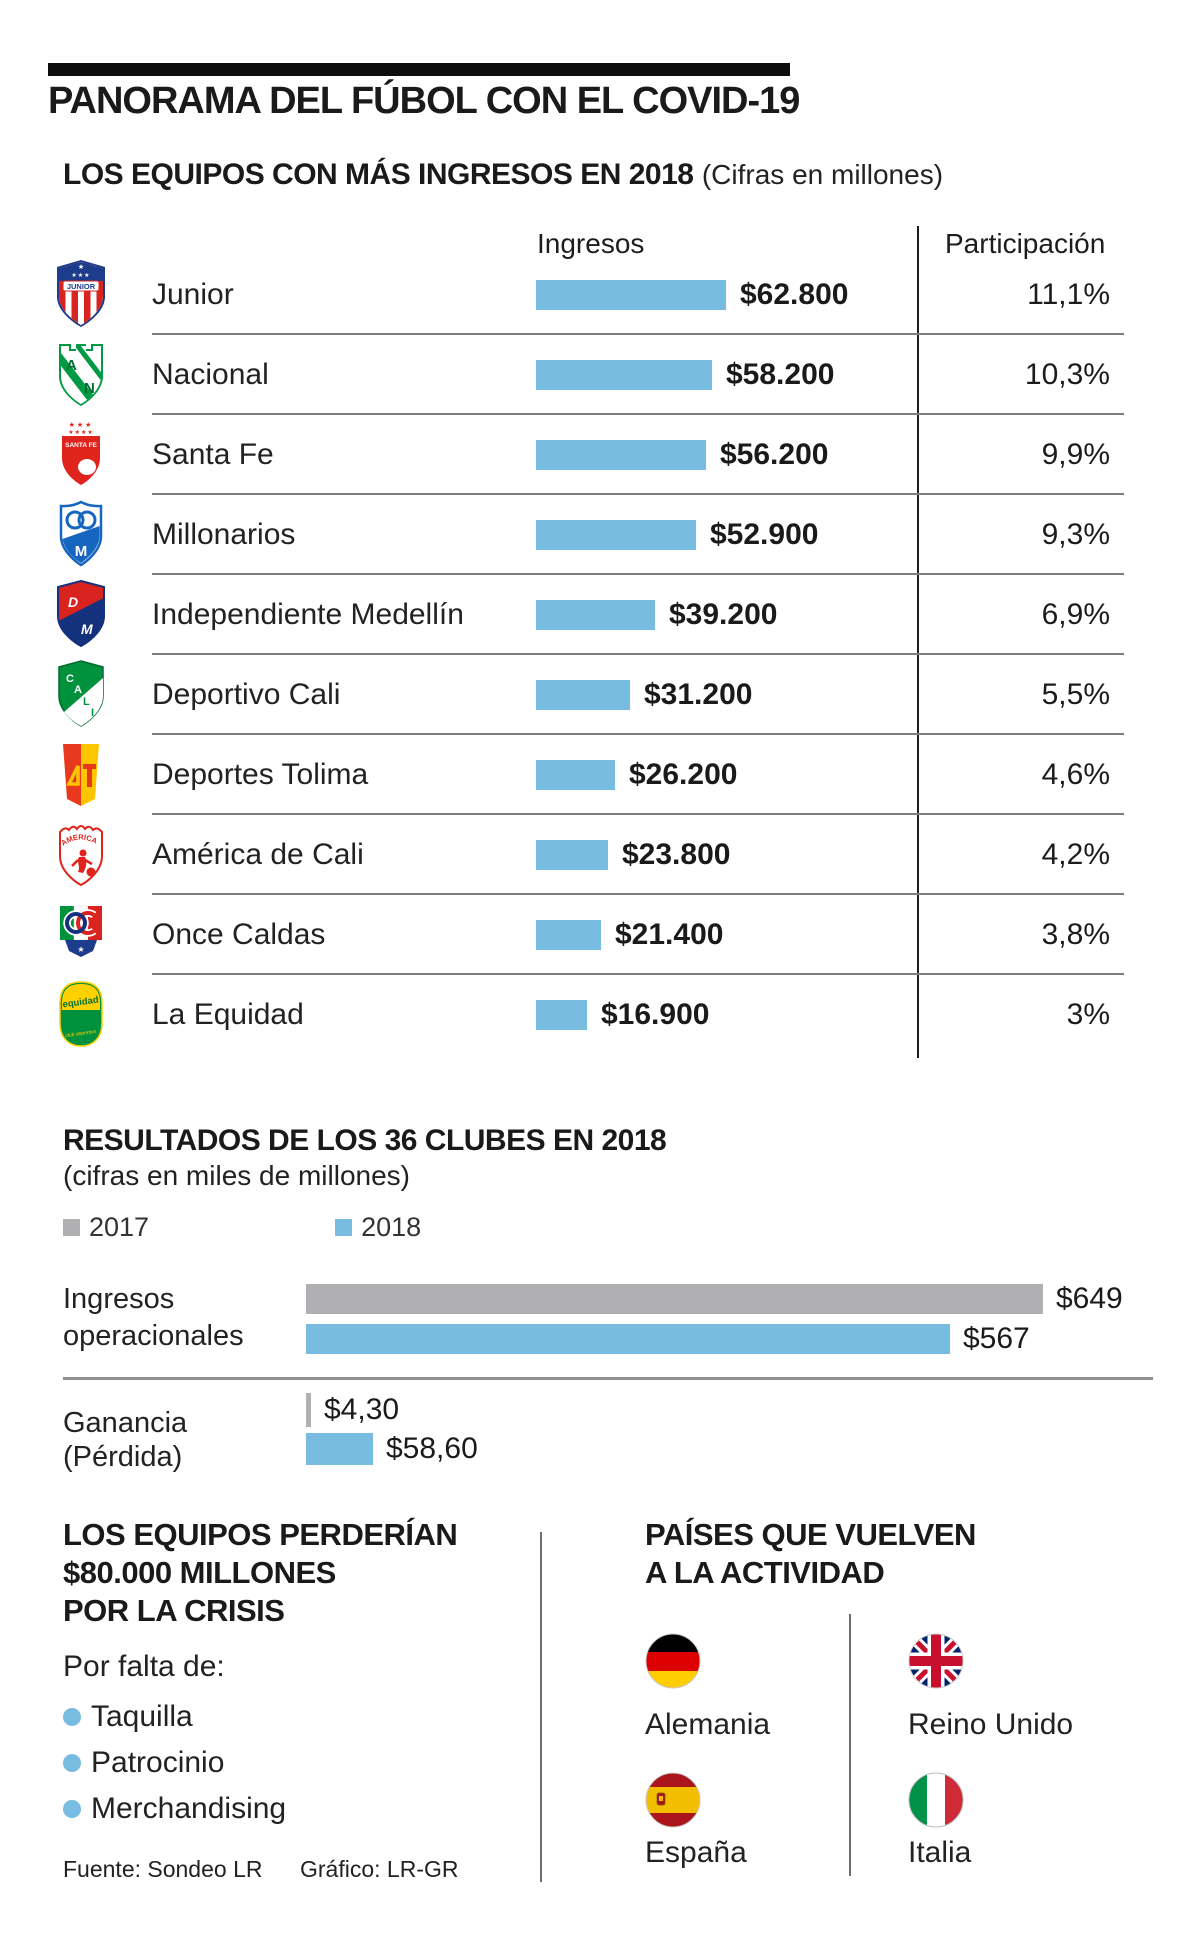 The height and width of the screenshot is (1953, 1200). I want to click on page-title: PANORAMA DEL FÚBOL CON EL COVID-19, so click(424, 101).